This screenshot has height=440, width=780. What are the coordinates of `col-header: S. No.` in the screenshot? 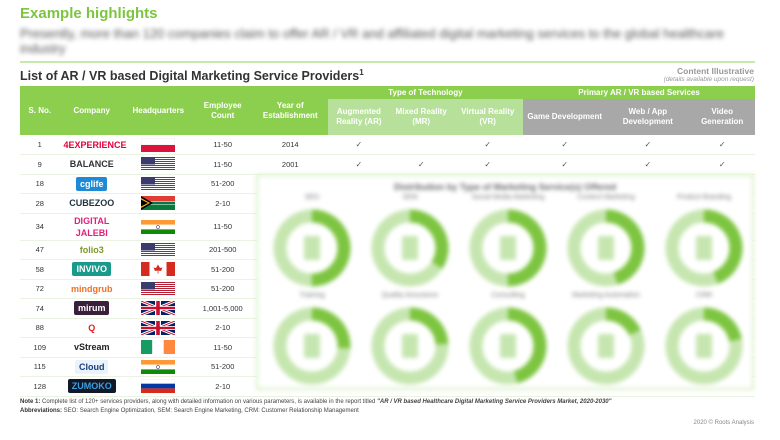 It's located at (40, 110).